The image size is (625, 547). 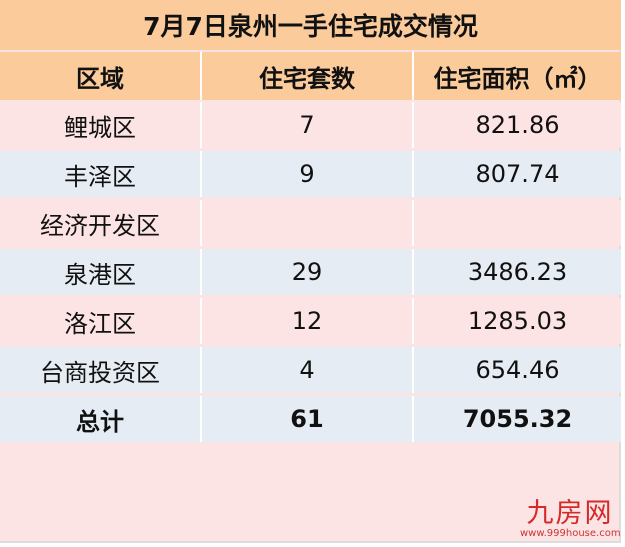 I want to click on cell-area: 807.74, so click(x=517, y=174).